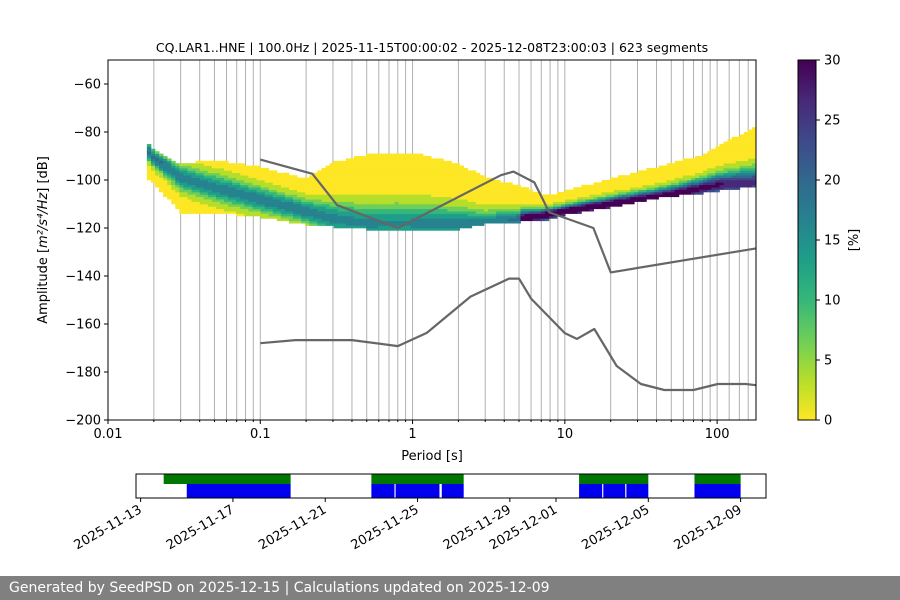 The image size is (900, 600). Describe the element at coordinates (83, 277) in the screenshot. I see `y-tick-label: −140` at that location.